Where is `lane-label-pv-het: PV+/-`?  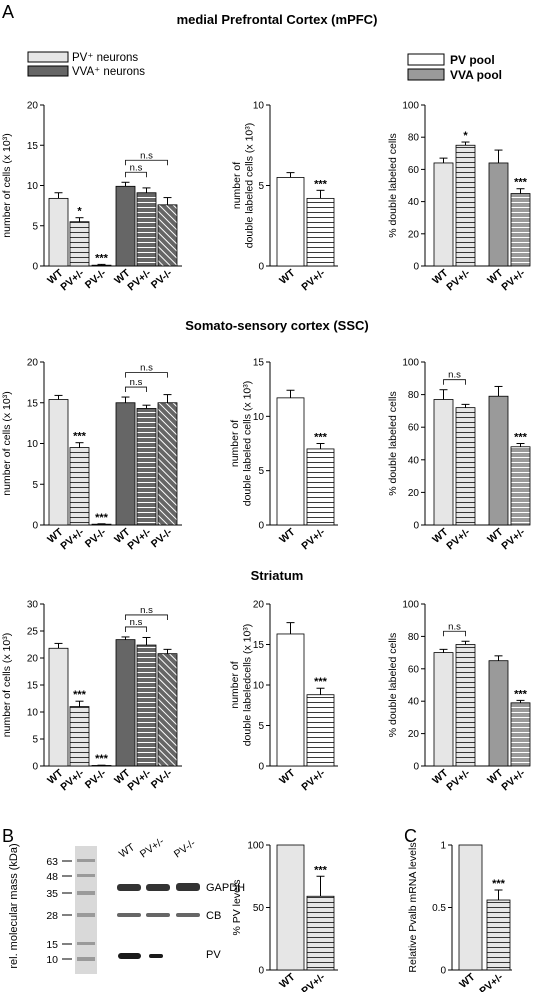
lane-label-pv-het: PV+/- is located at coordinates (152, 847).